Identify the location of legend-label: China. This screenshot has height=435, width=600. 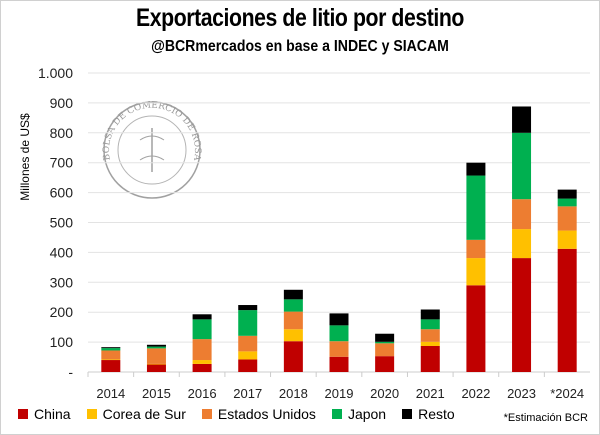
(52, 414).